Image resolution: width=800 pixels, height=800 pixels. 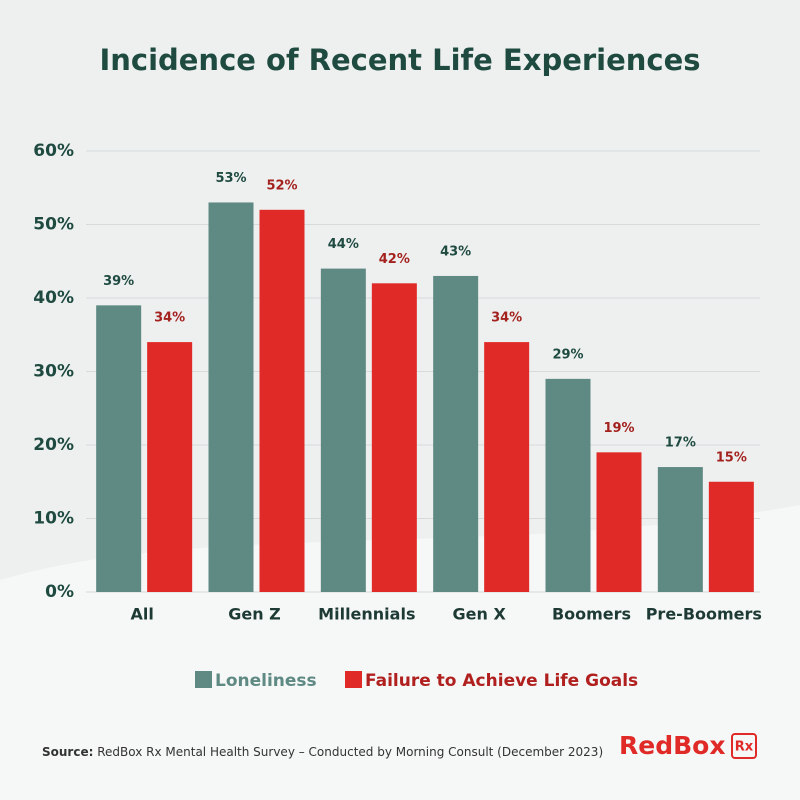 I want to click on value-label: 15%, so click(x=731, y=457).